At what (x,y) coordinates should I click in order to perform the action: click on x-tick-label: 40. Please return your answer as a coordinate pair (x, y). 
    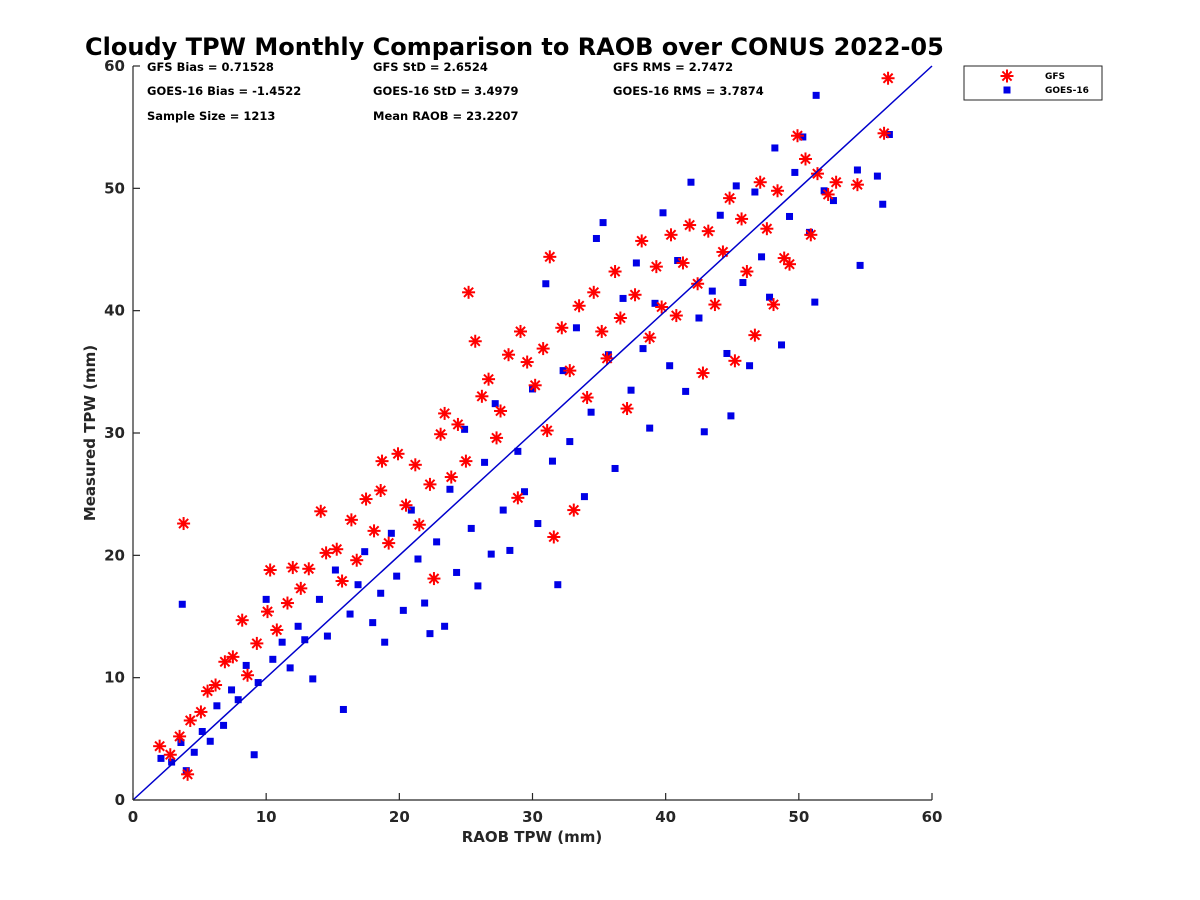
    Looking at the image, I should click on (665, 817).